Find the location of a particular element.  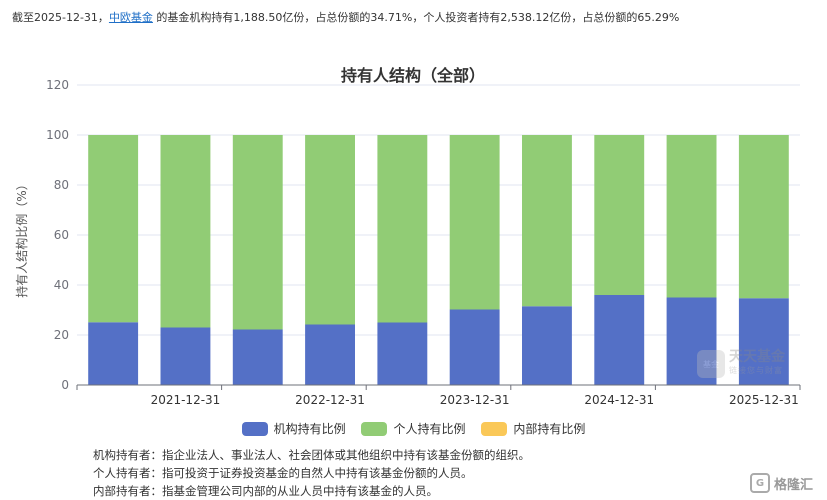

y-tick-80: 80 is located at coordinates (61, 185).